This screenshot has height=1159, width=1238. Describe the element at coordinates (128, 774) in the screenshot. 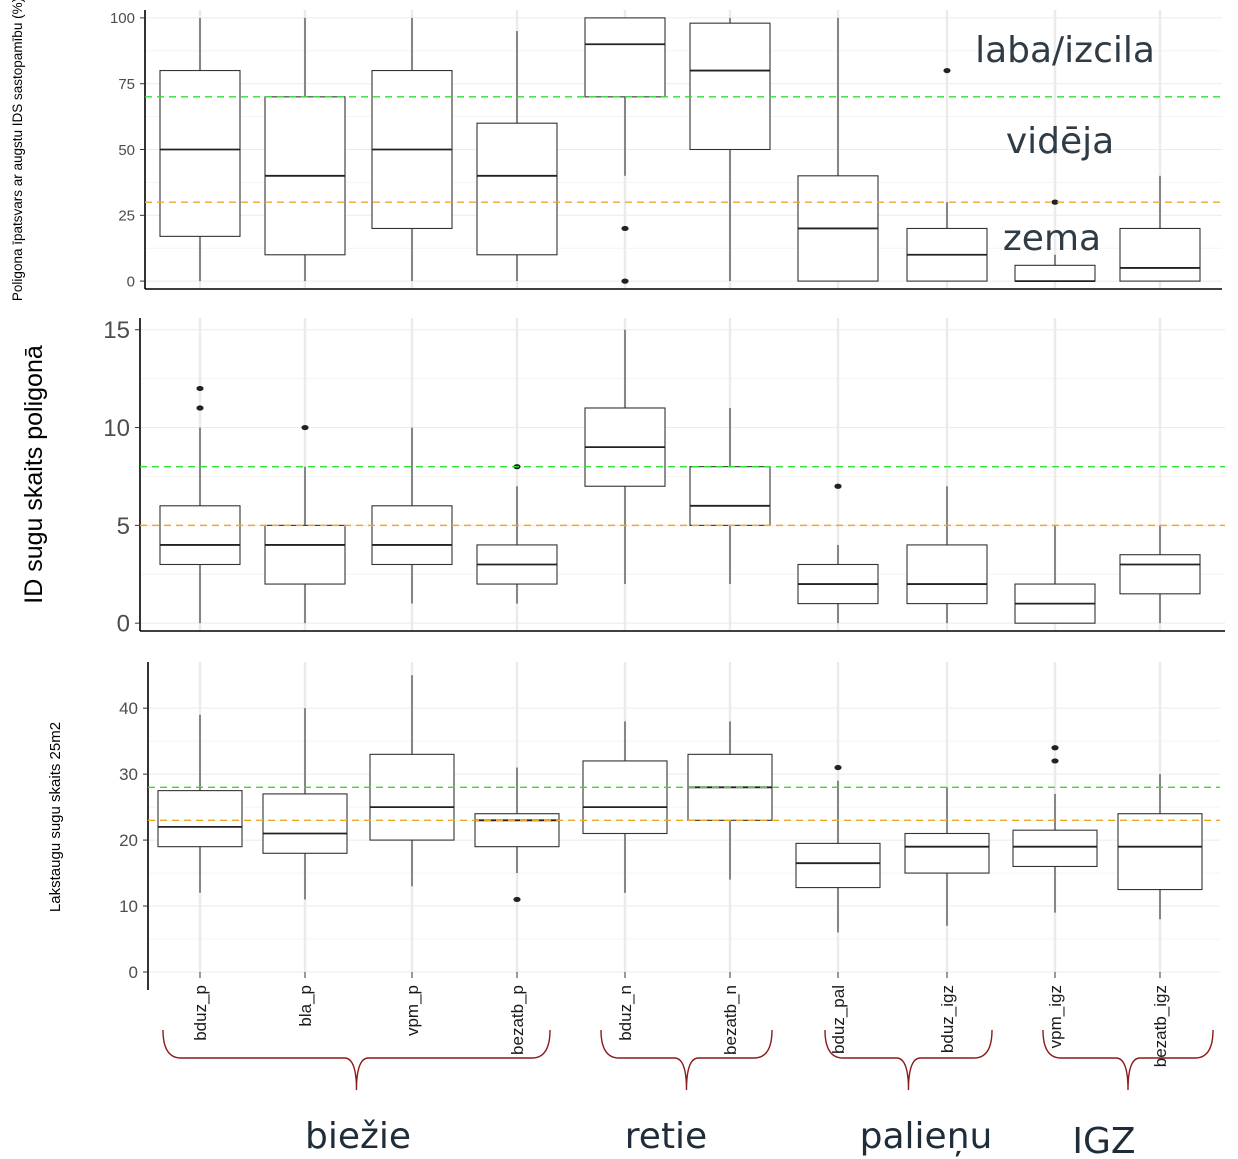

I see `y-tick-label: 30` at that location.